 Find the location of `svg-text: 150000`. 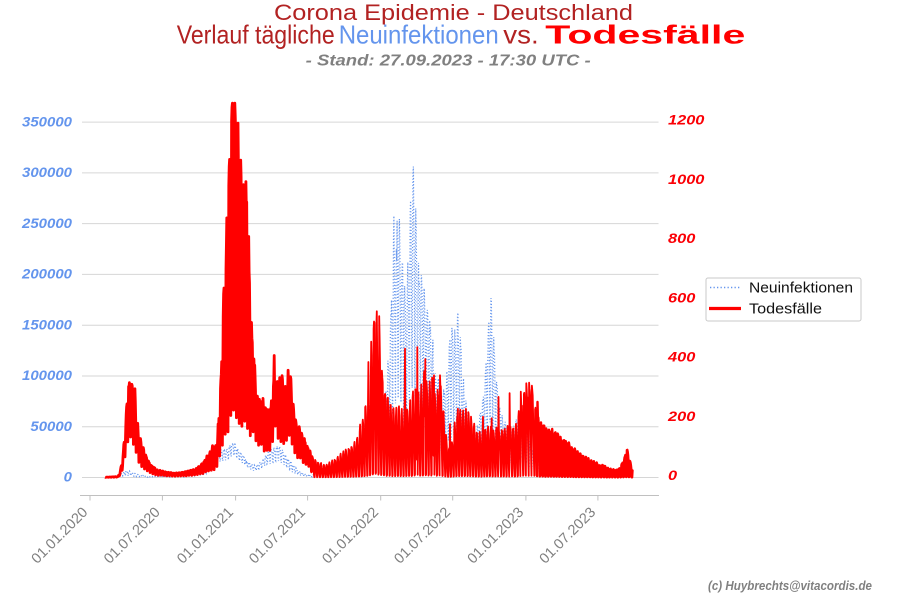

svg-text: 150000 is located at coordinates (47, 324).